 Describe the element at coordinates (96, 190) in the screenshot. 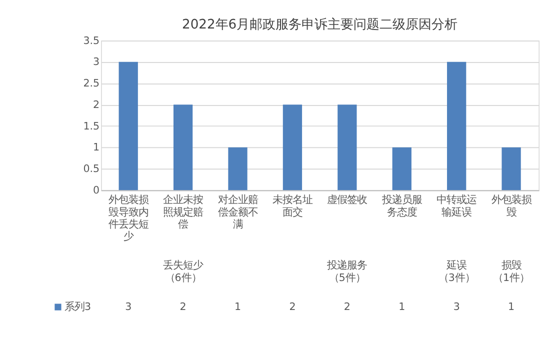

I see `y-tick-label: 0` at that location.